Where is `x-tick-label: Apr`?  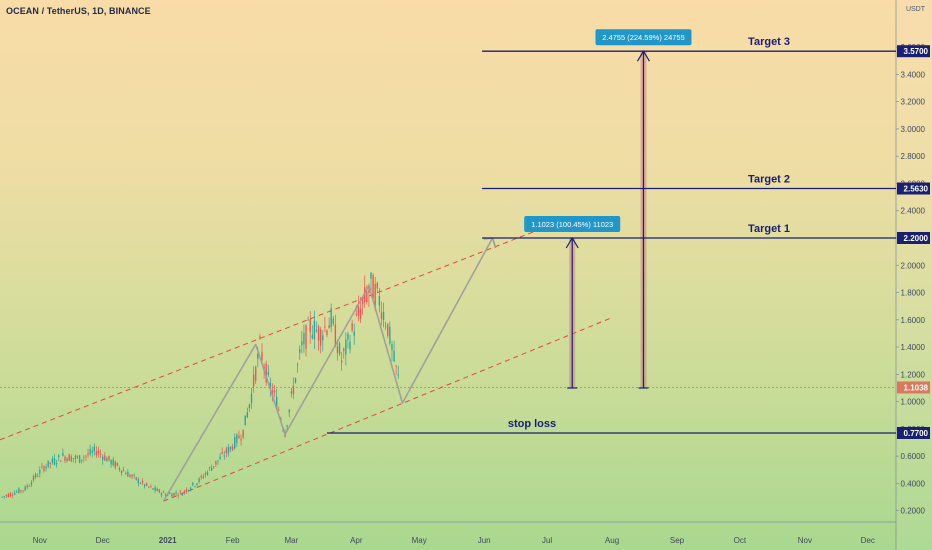 x-tick-label: Apr is located at coordinates (356, 540).